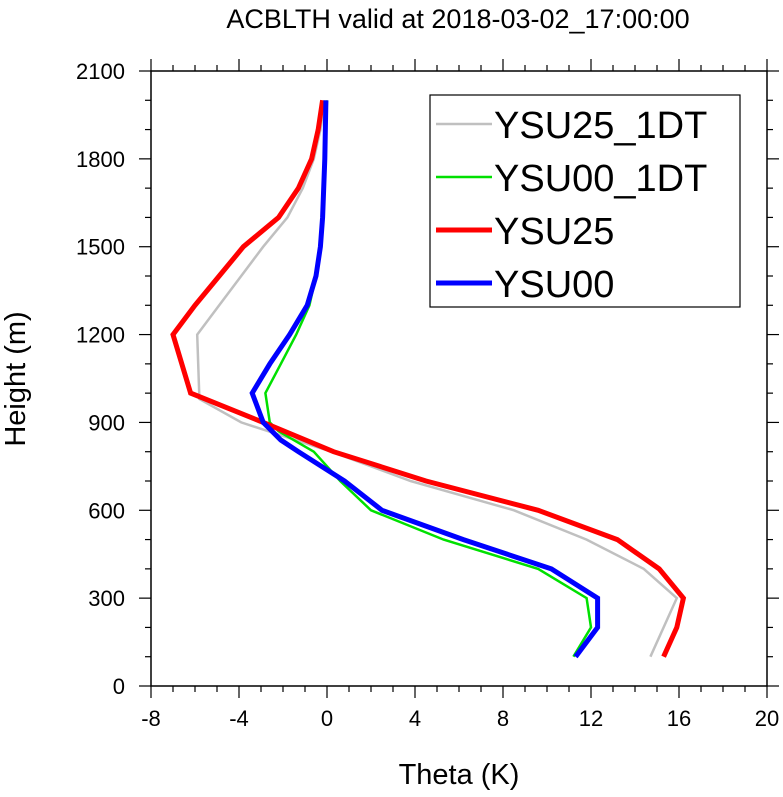 The width and height of the screenshot is (783, 797). I want to click on x-tick-label: 20, so click(767, 718).